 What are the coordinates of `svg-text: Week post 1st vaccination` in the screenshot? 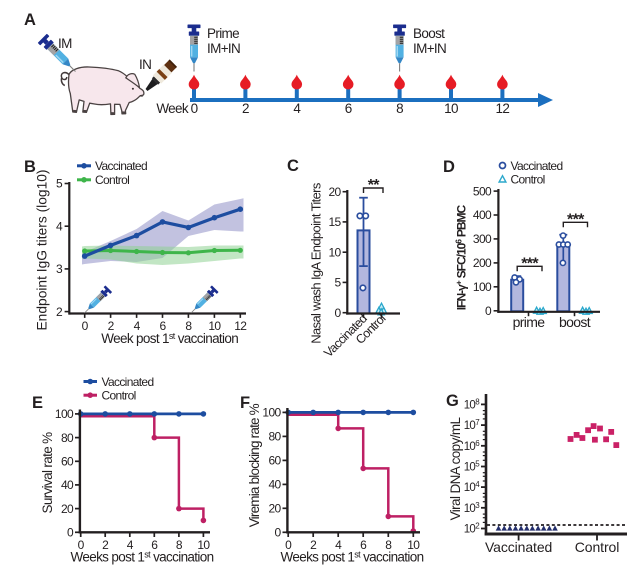 It's located at (169, 338).